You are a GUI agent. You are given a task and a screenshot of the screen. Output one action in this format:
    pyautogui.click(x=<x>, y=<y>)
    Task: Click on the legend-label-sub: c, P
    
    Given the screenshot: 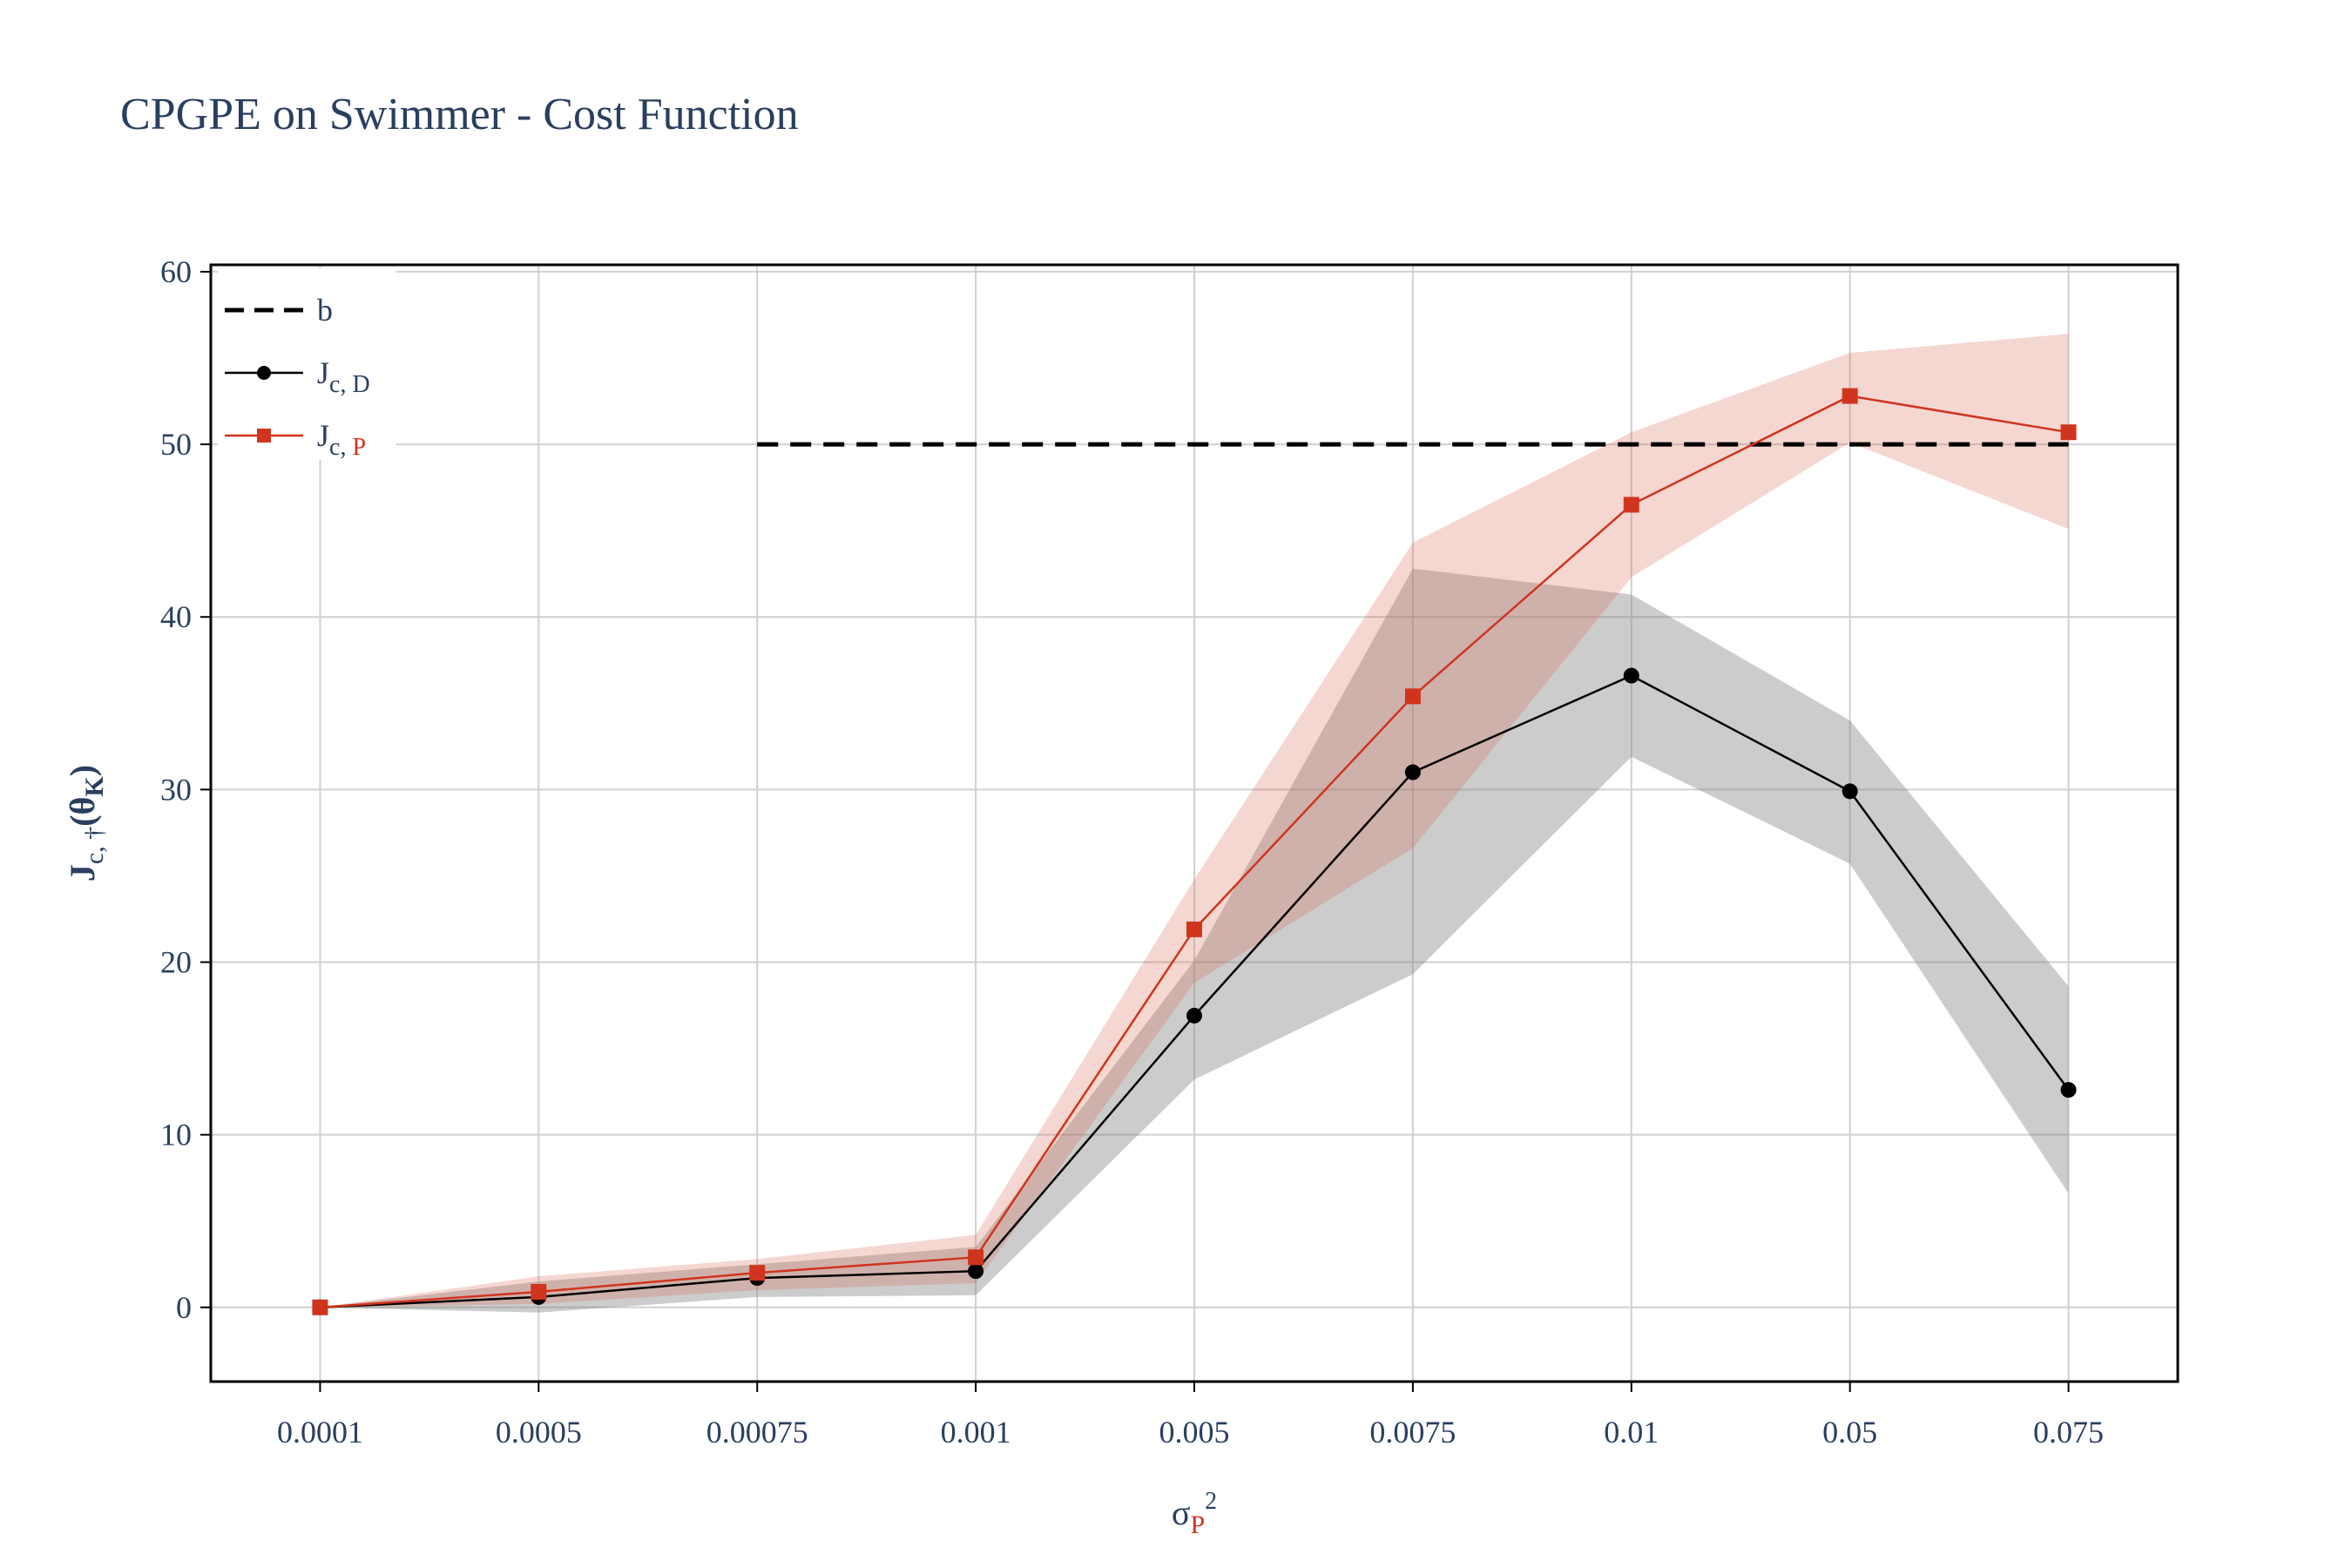 What is the action you would take?
    pyautogui.click(x=347, y=447)
    